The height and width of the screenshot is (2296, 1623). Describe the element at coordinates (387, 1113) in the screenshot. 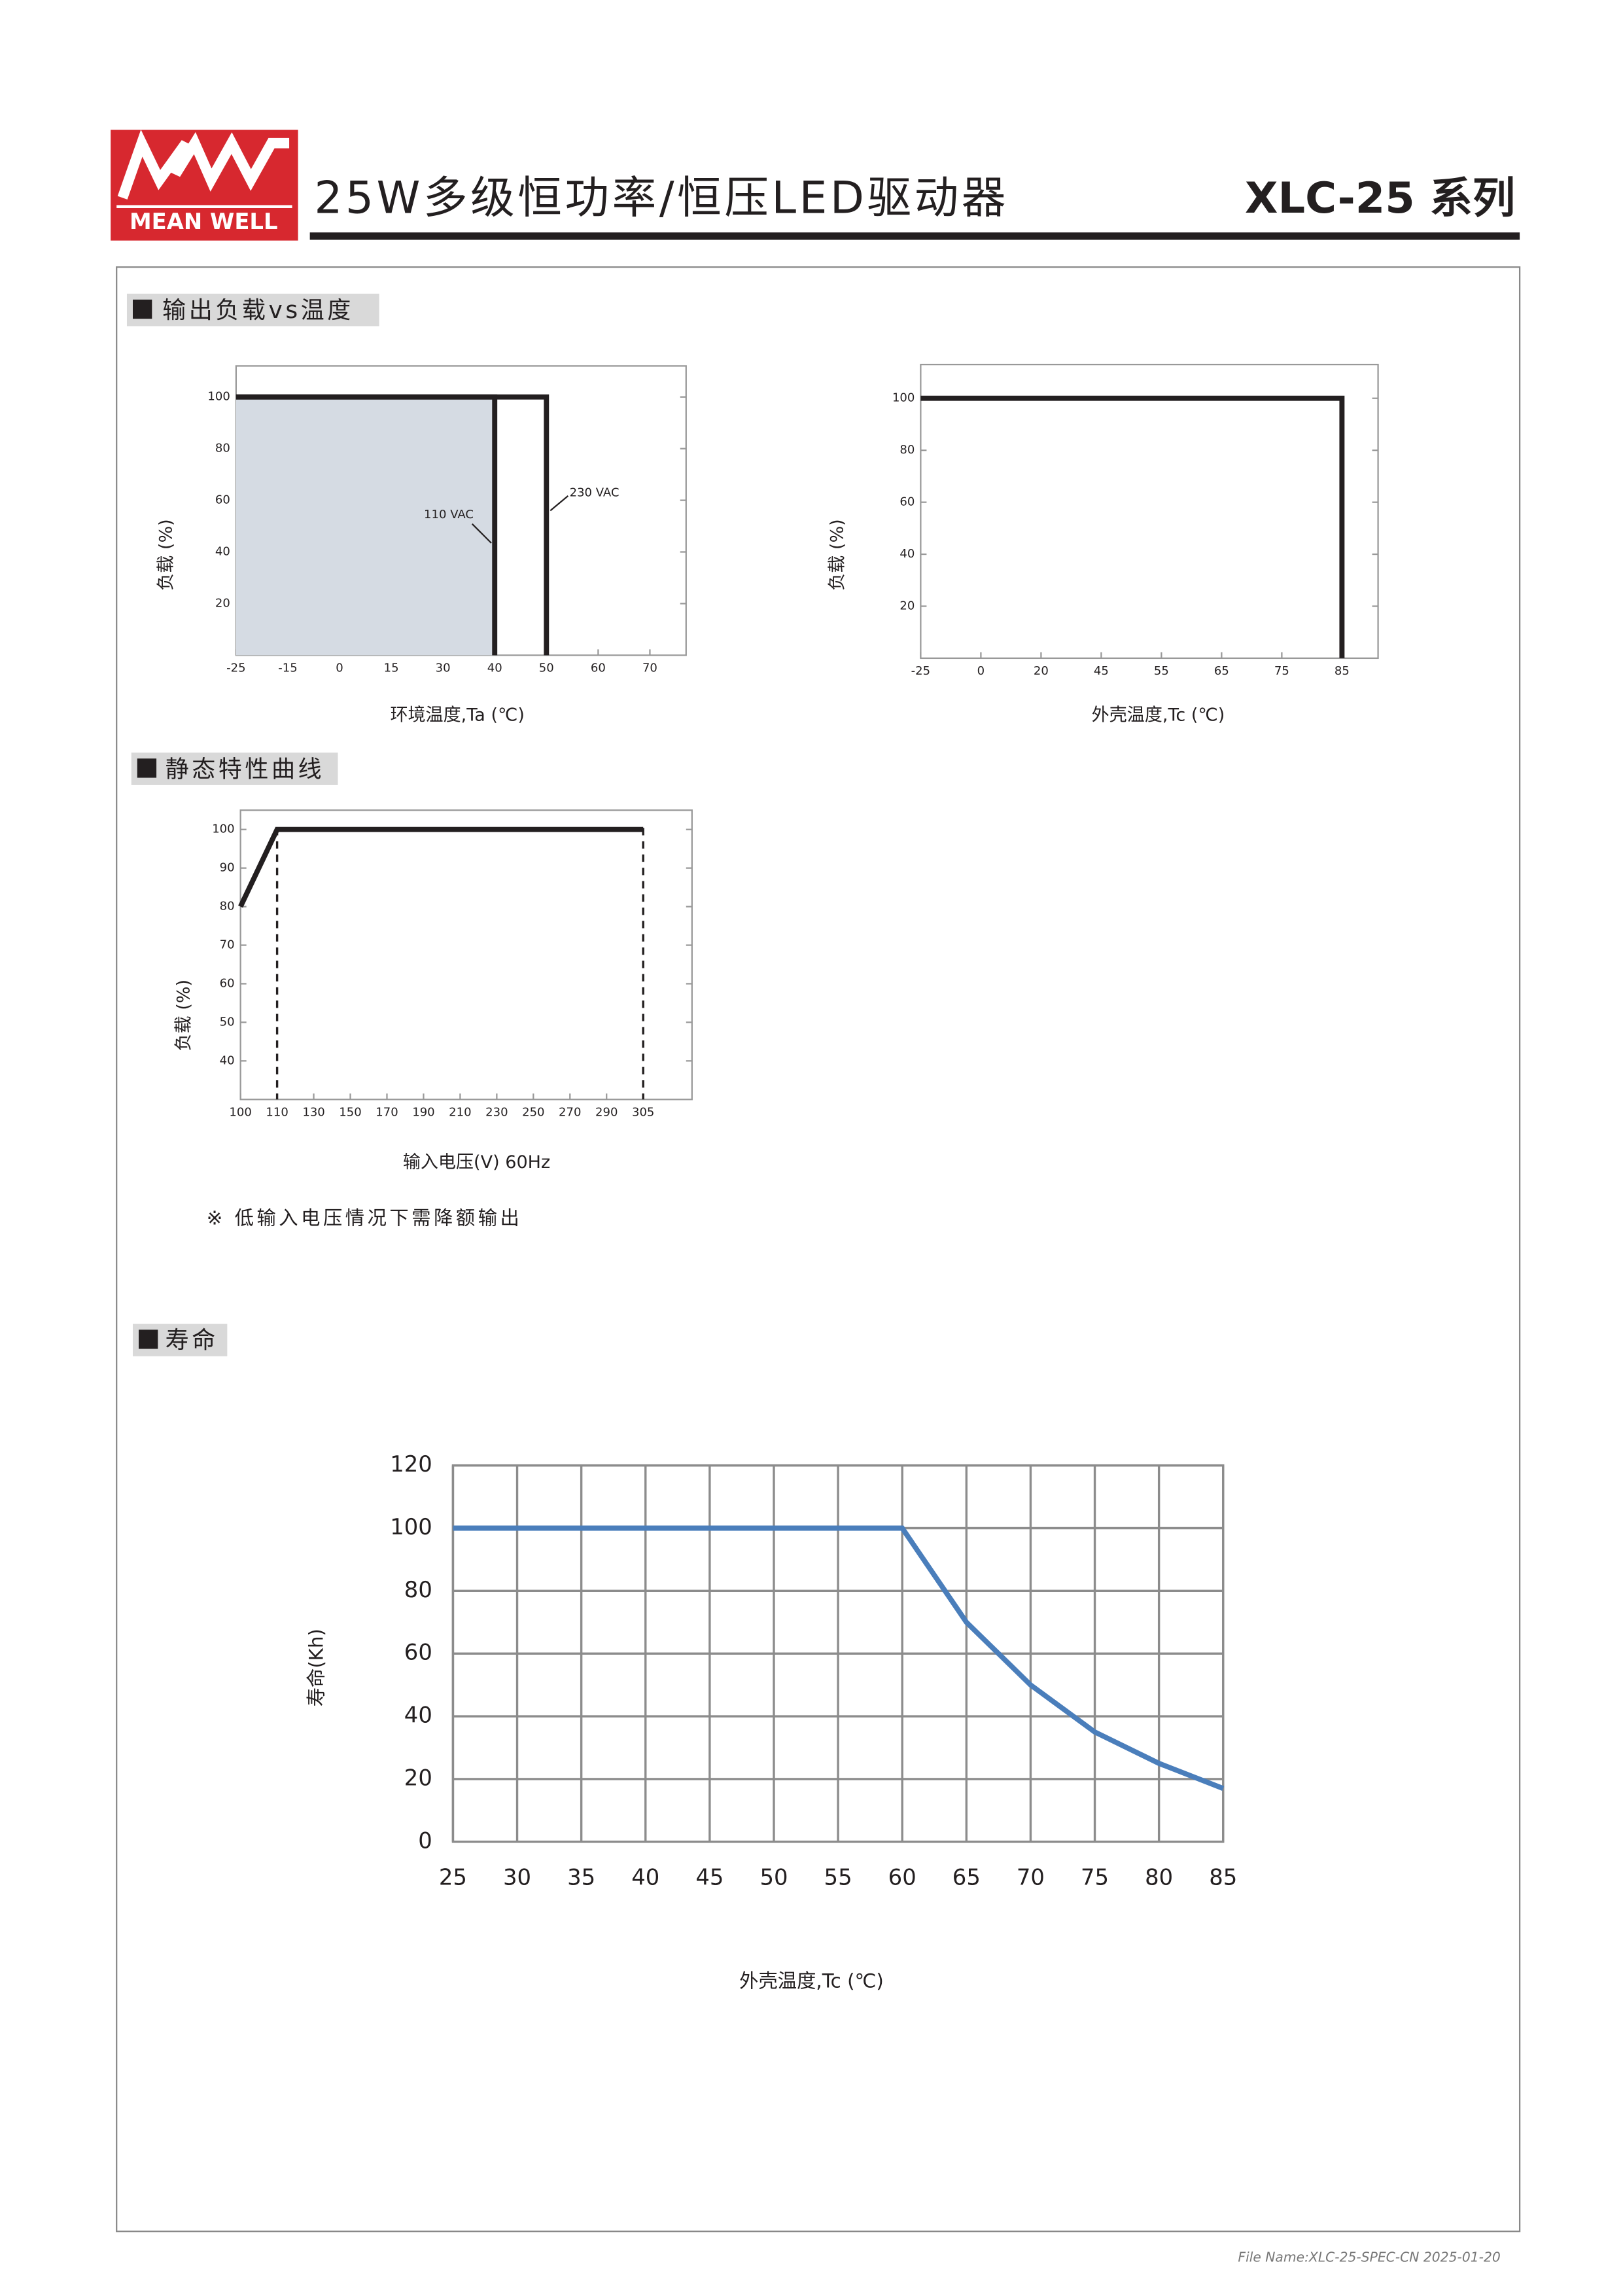

I see `x-tick-label: 170` at that location.